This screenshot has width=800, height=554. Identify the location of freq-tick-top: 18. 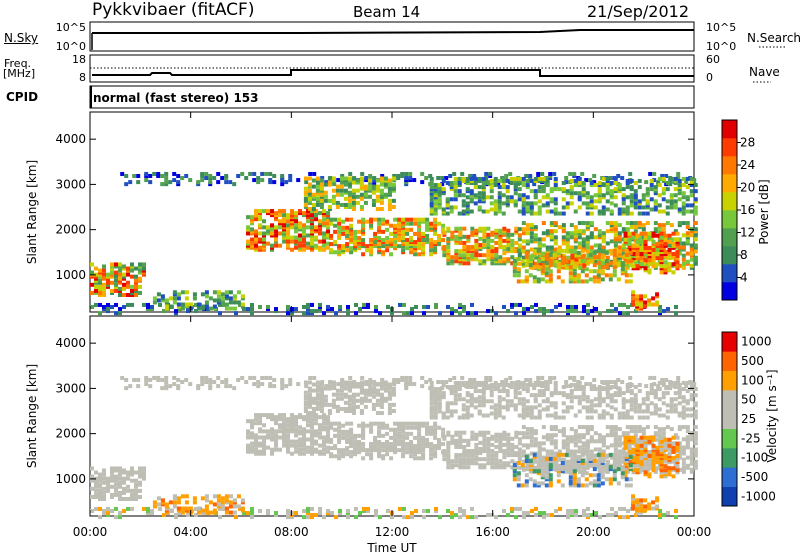
(79, 59).